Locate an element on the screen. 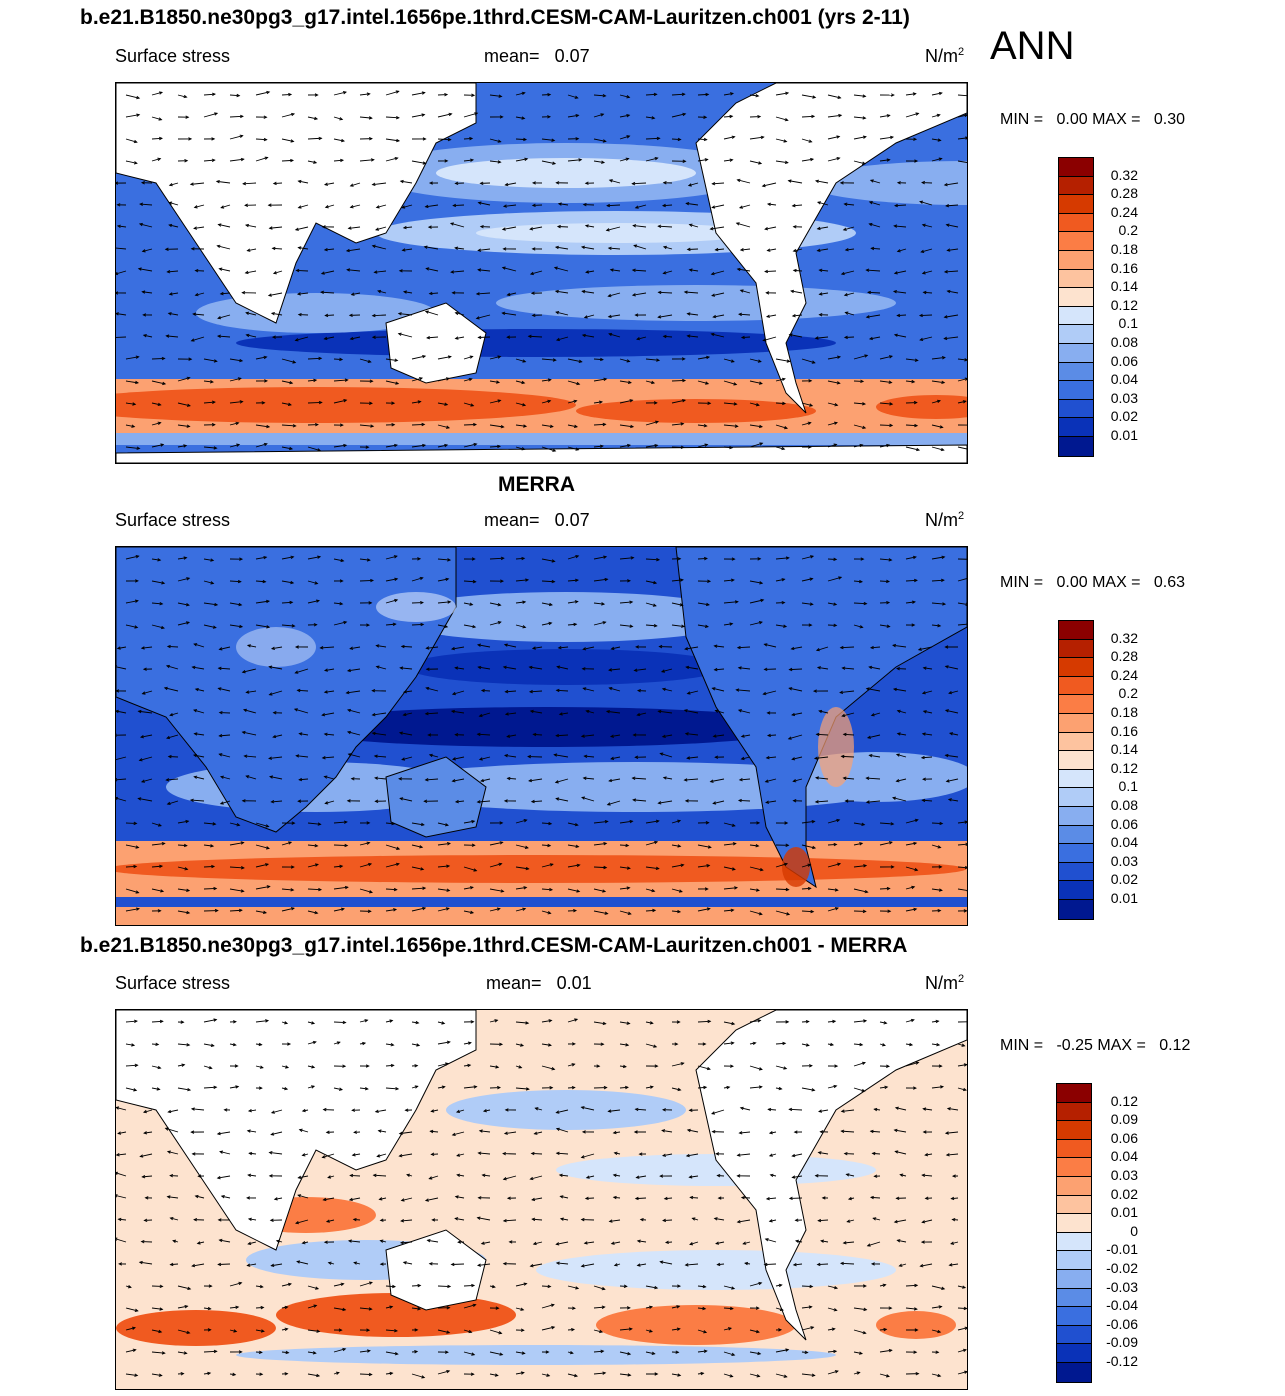 The height and width of the screenshot is (1396, 1285). panel-2-units-base: N/m is located at coordinates (941, 520).